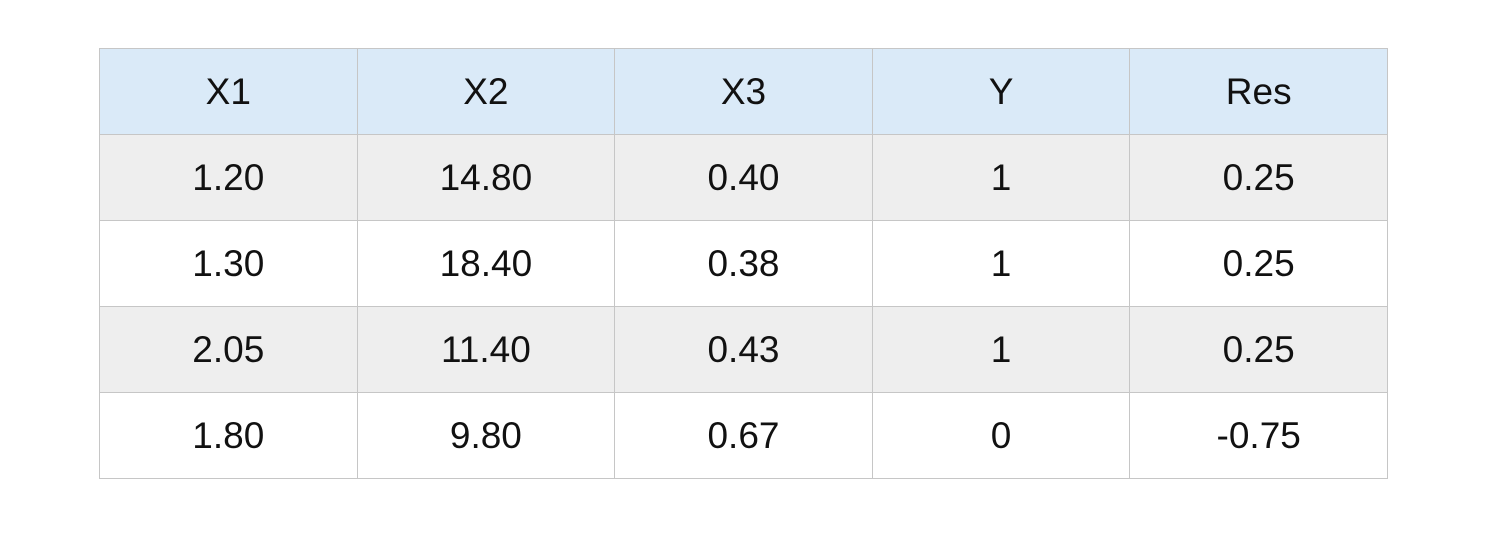 The width and height of the screenshot is (1502, 538). I want to click on table-cell-x1: 1.80, so click(228, 435).